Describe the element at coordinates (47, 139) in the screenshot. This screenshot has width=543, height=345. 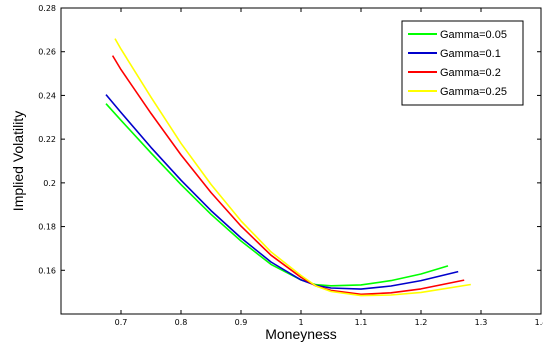
I see `y-tick-label: 0.22` at that location.